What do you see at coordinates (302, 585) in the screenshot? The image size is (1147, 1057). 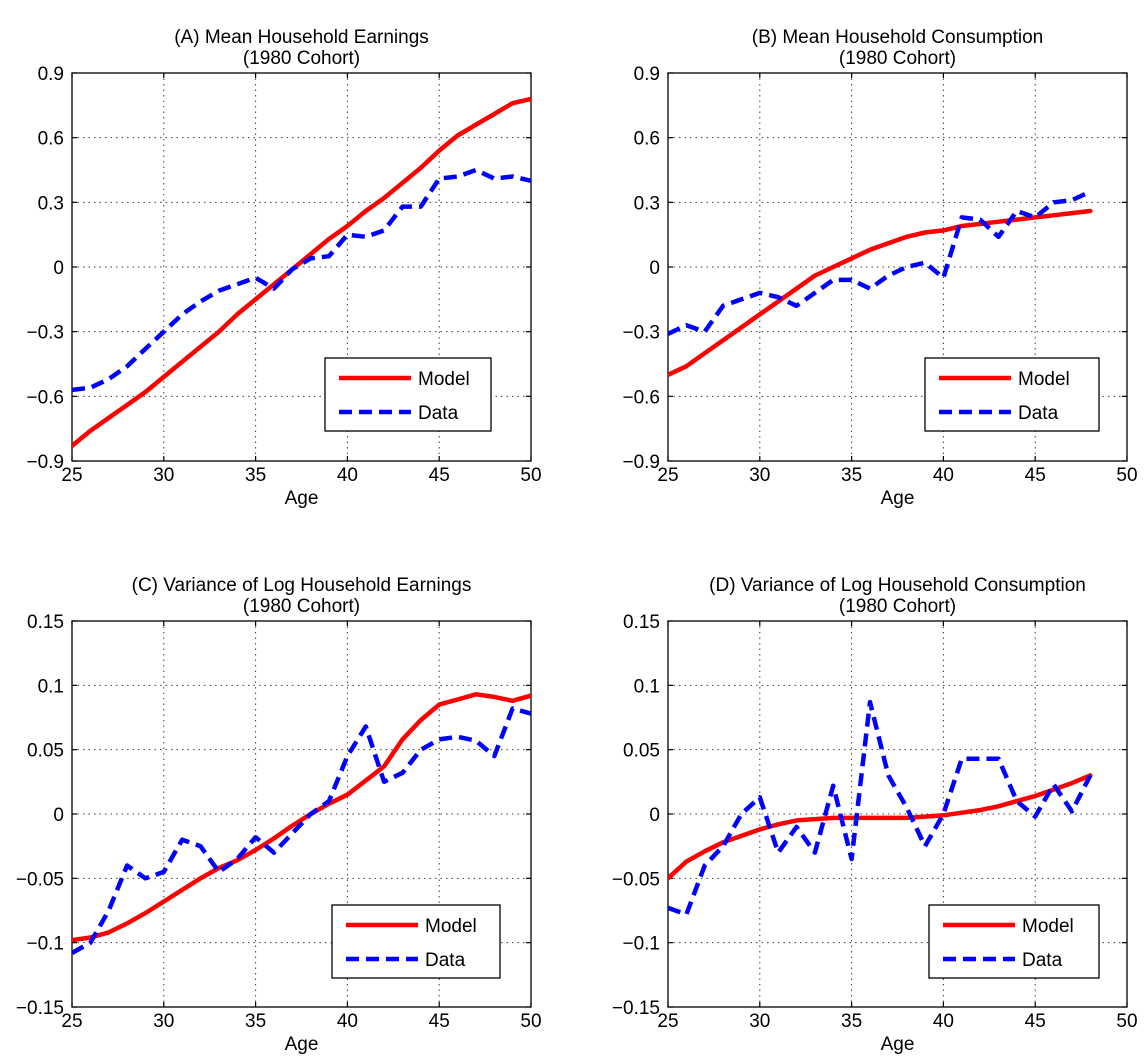 I see `chart-title: (C) Variance of Log Household Earnings` at bounding box center [302, 585].